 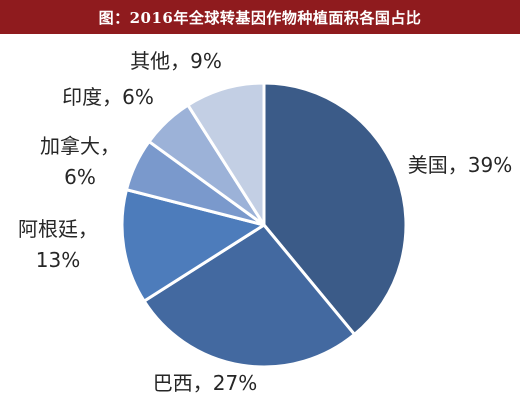 I want to click on slice-label-line: 巴西，27%, so click(x=205, y=383).